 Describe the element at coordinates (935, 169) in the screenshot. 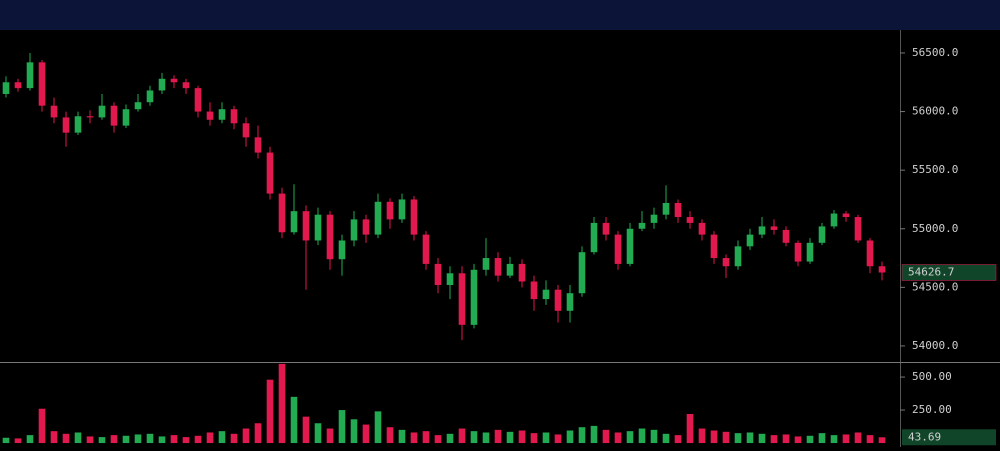

I see `y-tick-label: 55500.0` at that location.